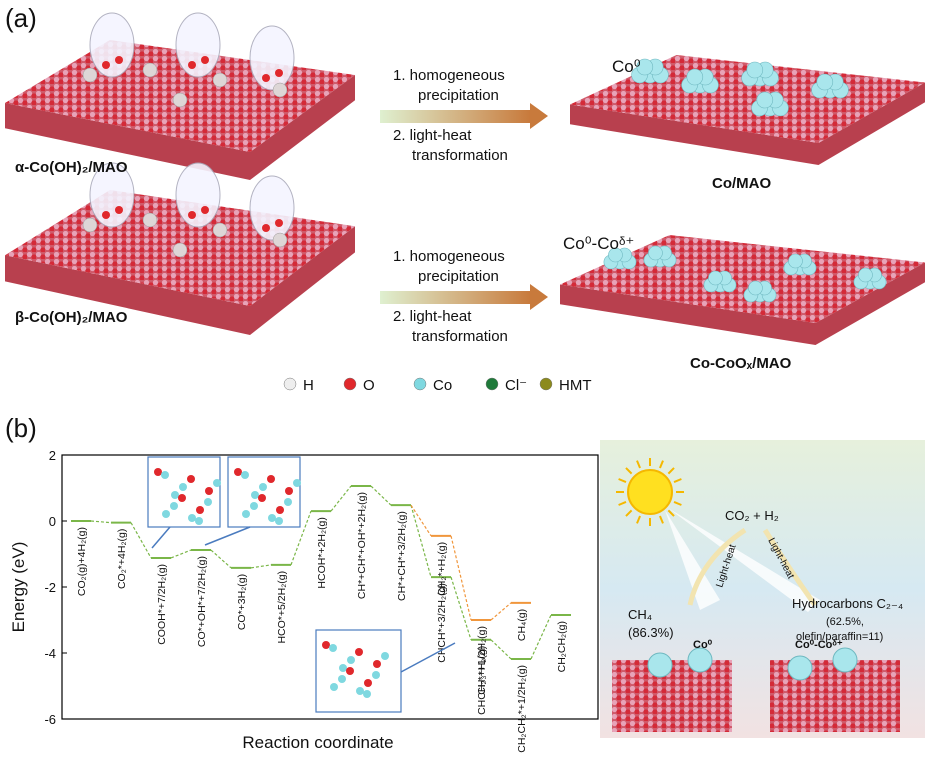 The image size is (933, 760). Describe the element at coordinates (455, 297) in the screenshot. I see `arrow-body` at that location.